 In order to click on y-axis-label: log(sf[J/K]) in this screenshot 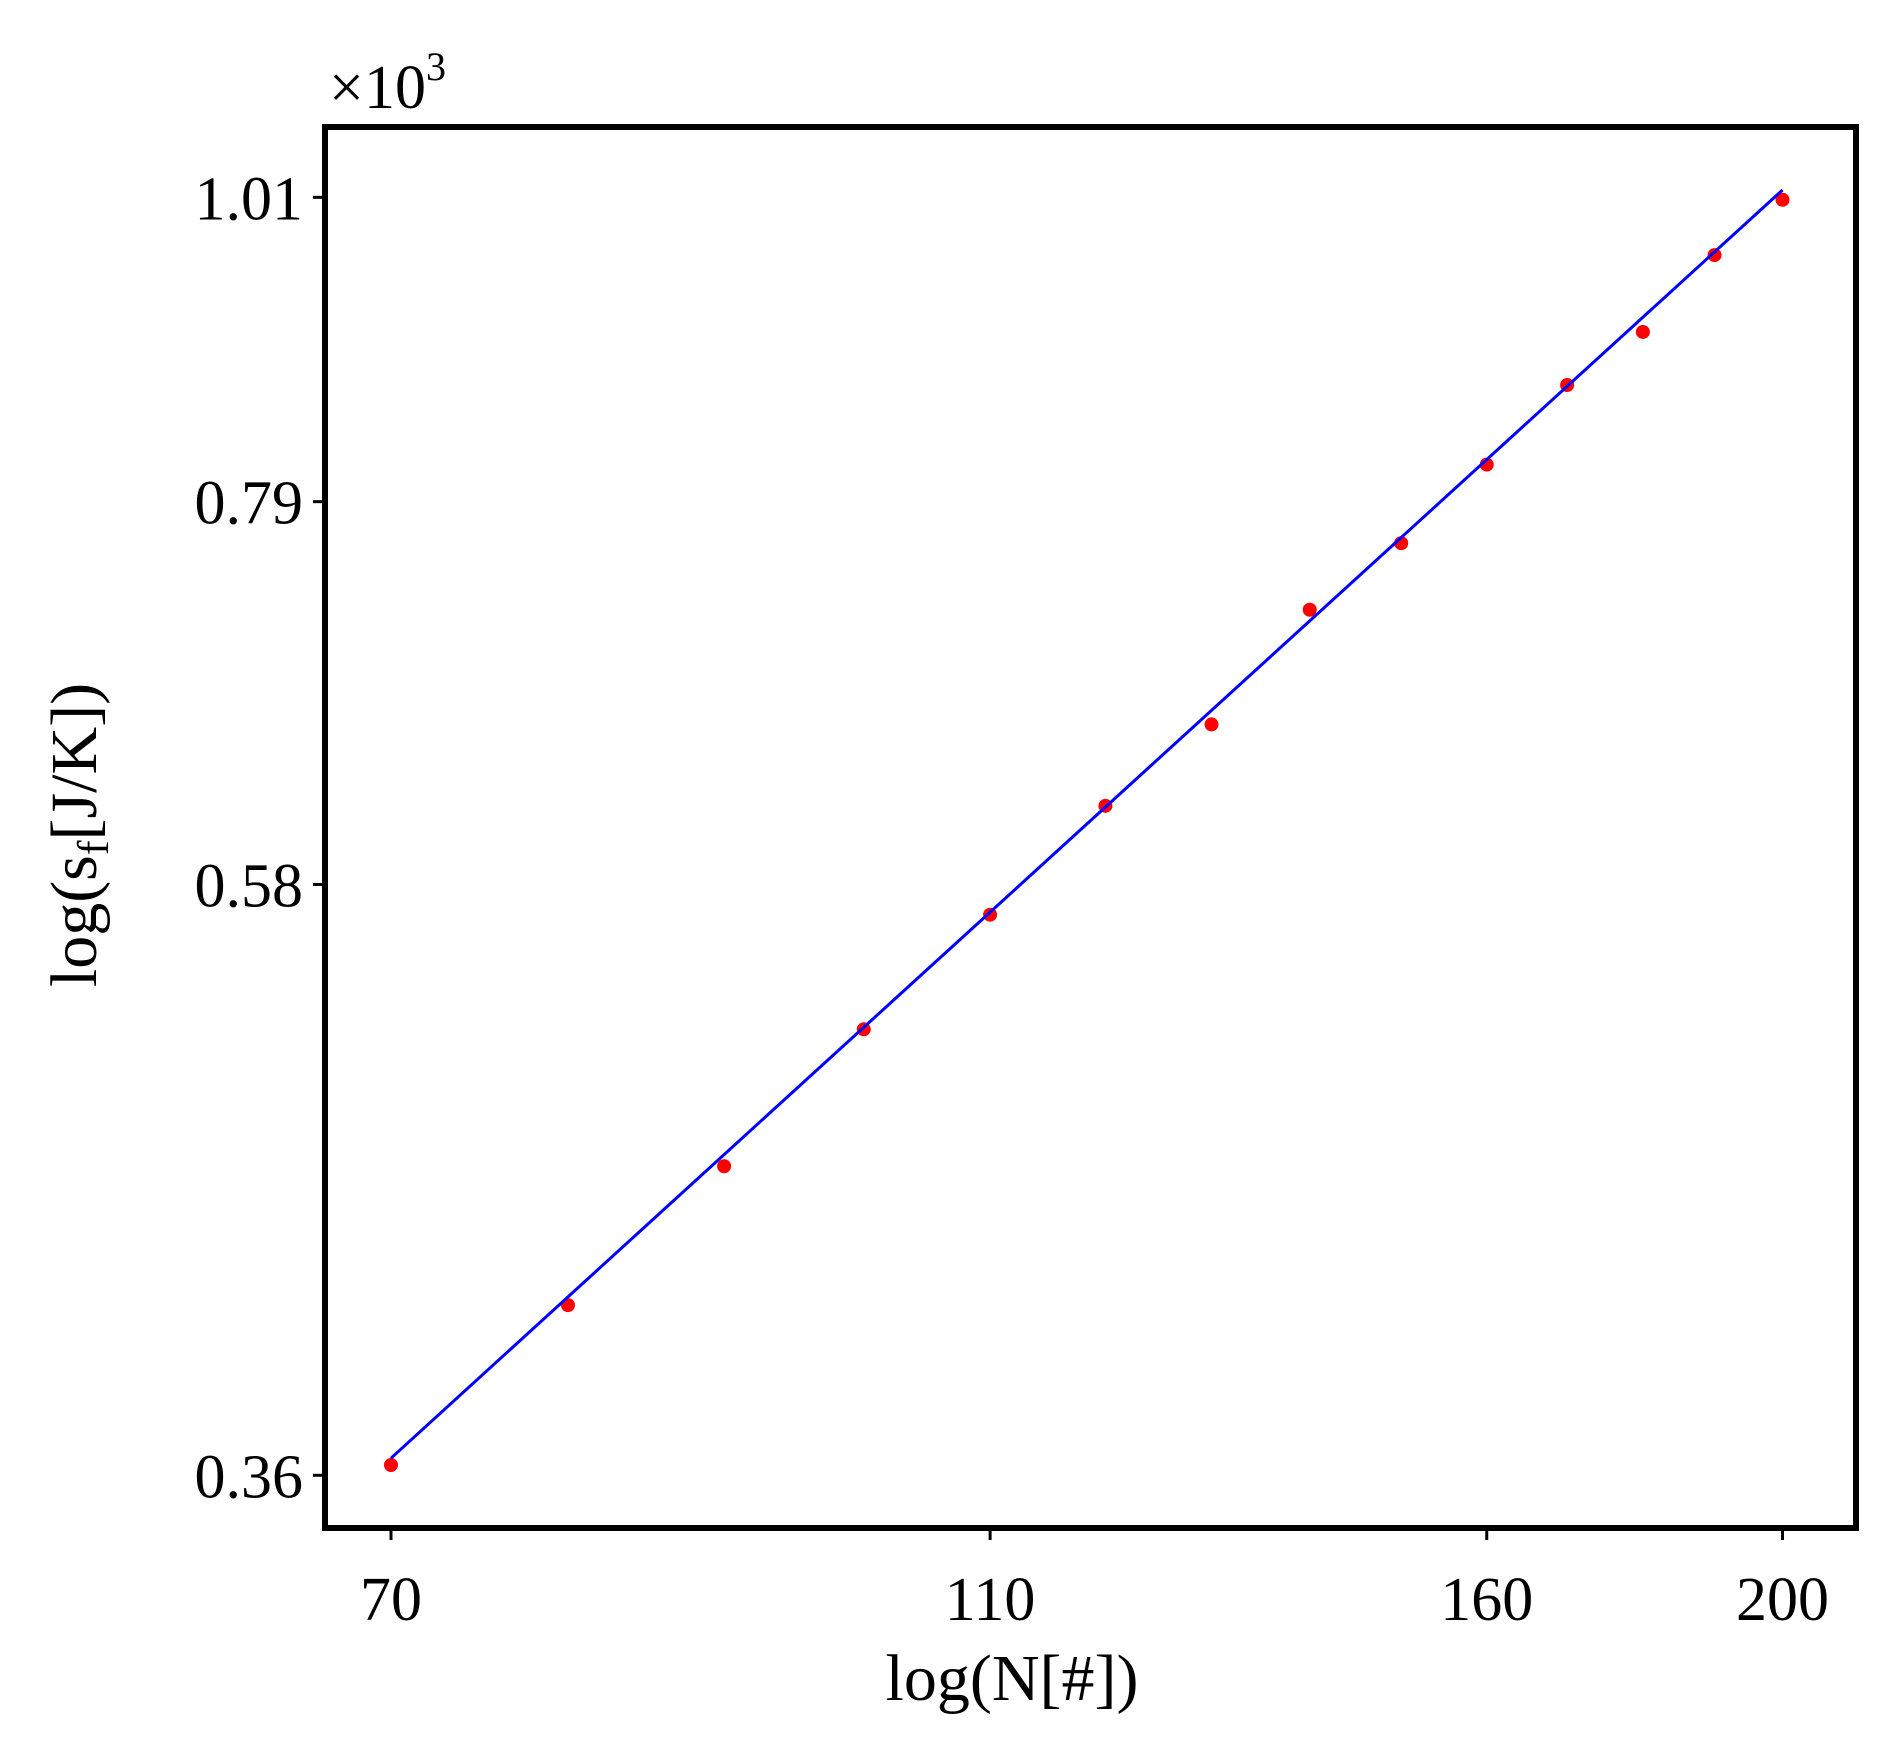, I will do `click(78, 835)`.